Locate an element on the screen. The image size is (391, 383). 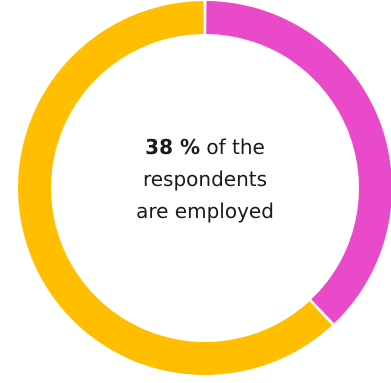
center-label: 38 % of the respondents are employed is located at coordinates (205, 179).